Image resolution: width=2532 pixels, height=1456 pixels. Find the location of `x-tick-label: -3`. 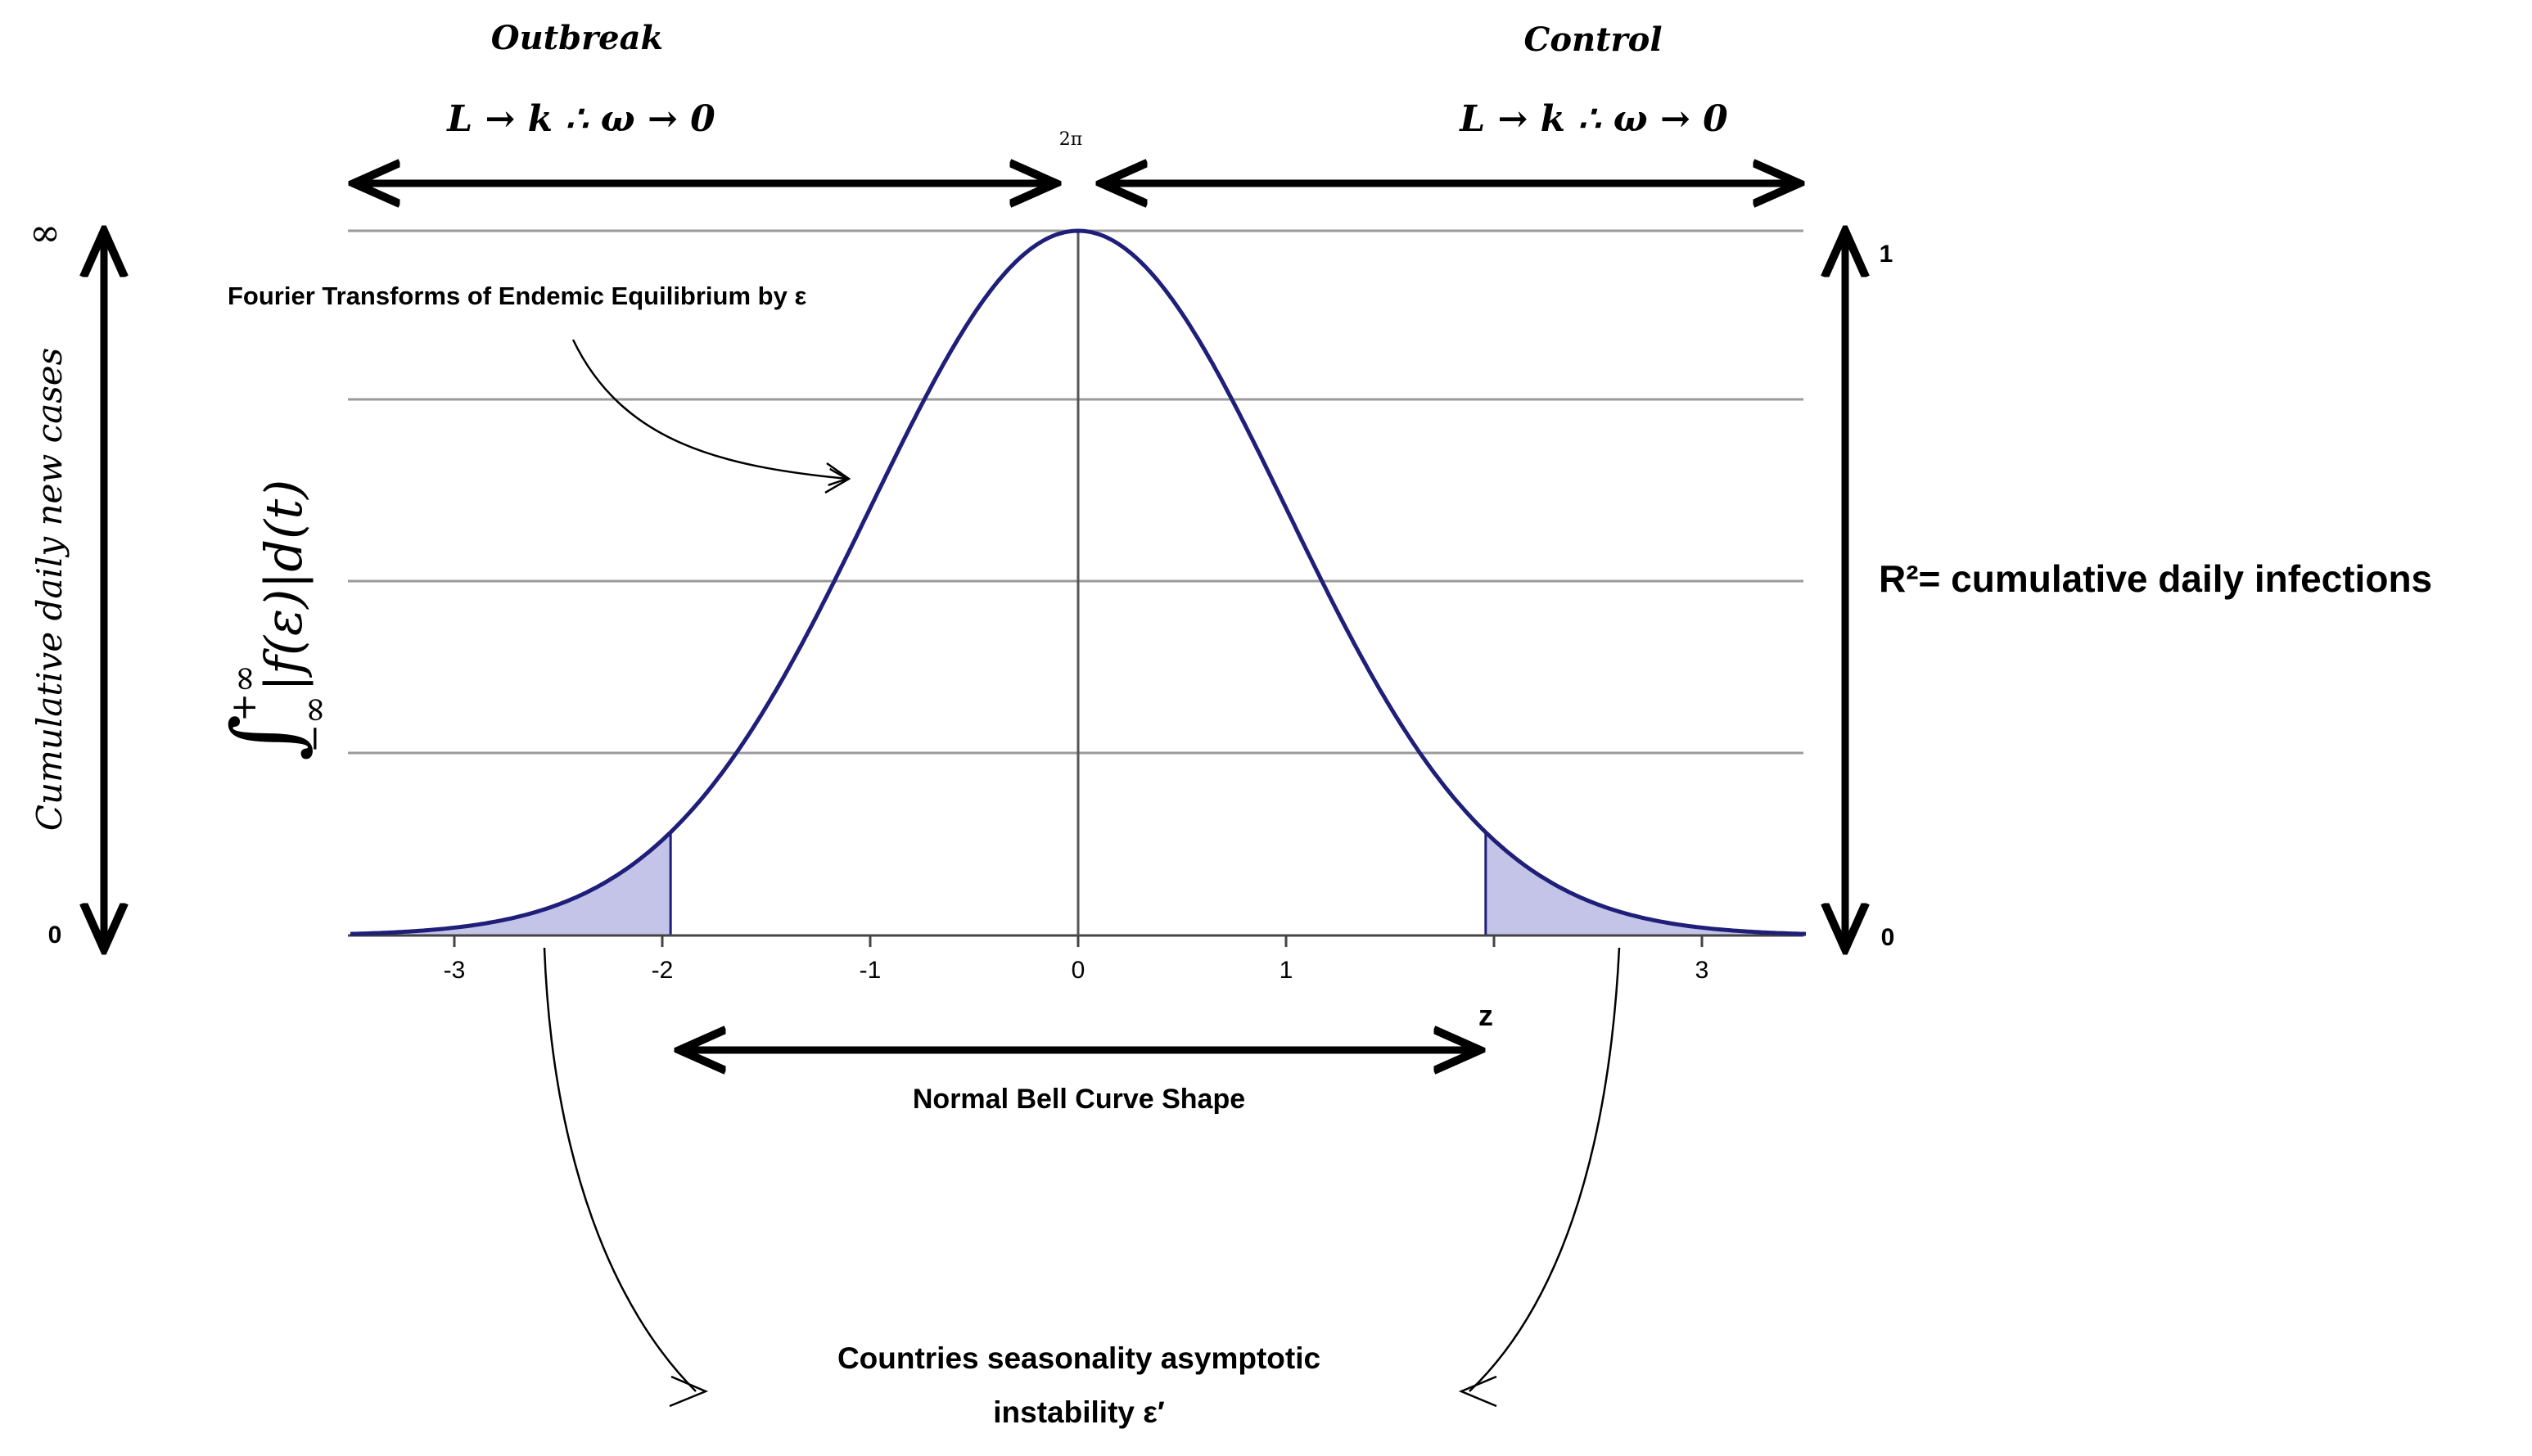

x-tick-label: -3 is located at coordinates (455, 970).